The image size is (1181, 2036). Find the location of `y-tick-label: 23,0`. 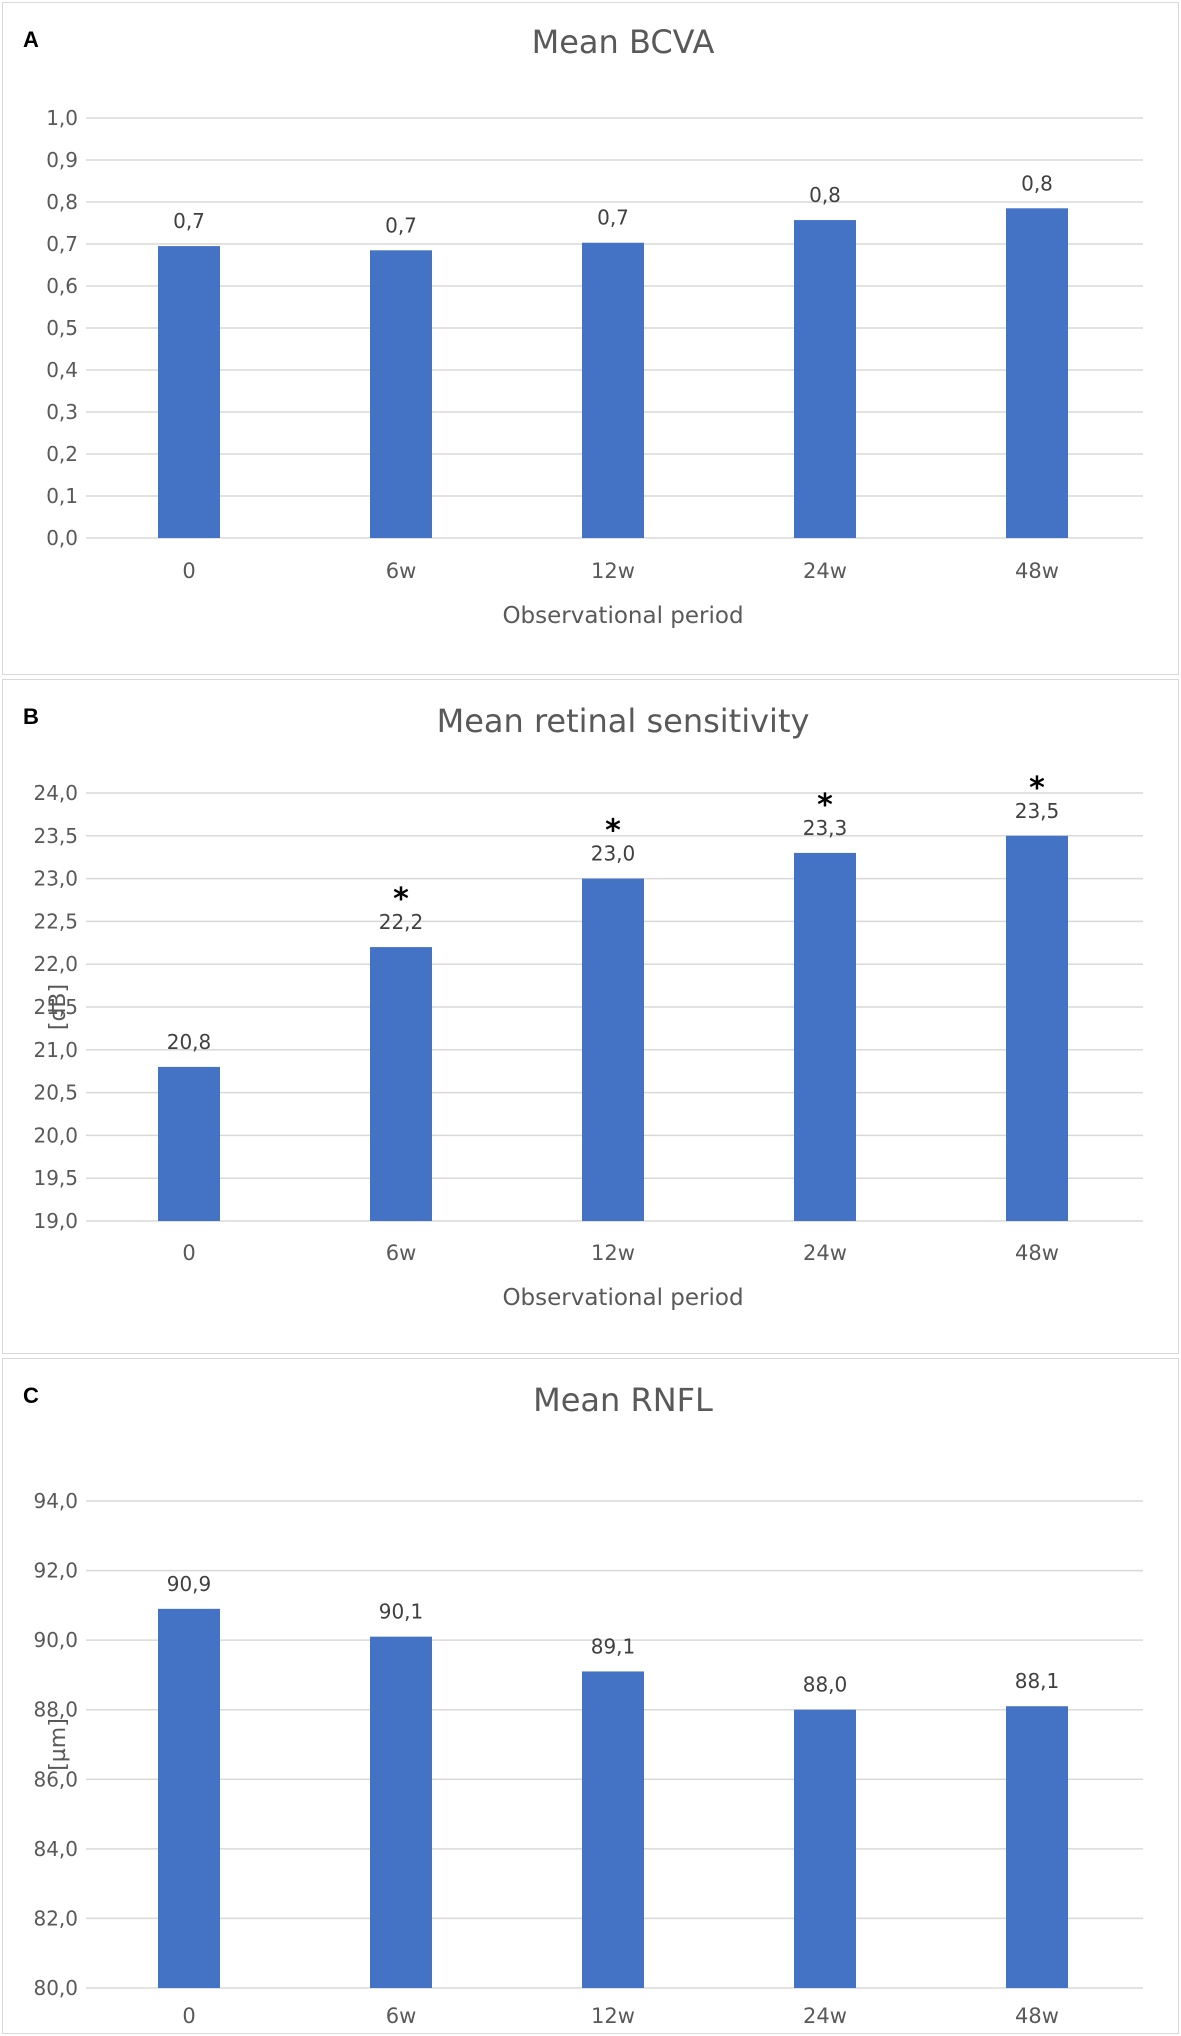

y-tick-label: 23,0 is located at coordinates (55, 879).